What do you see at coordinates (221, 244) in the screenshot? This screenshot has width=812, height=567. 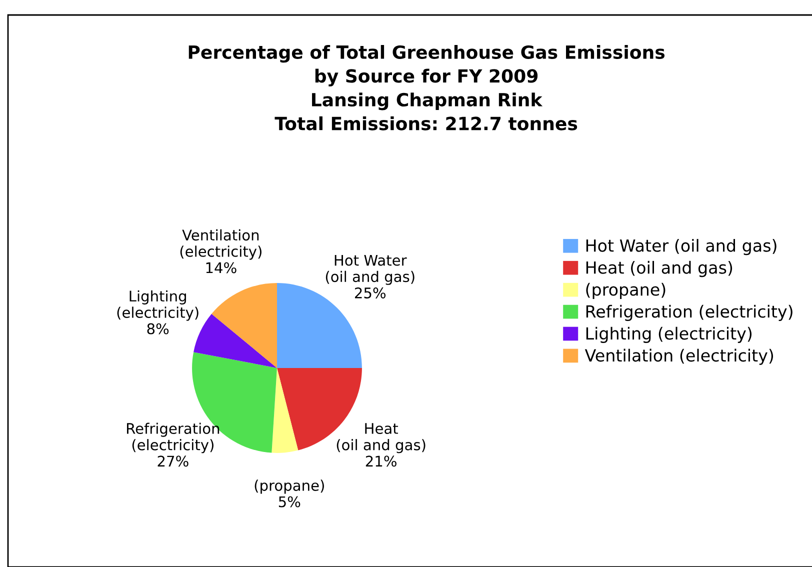 I see `slice-label: Ventilation (electricity)` at bounding box center [221, 244].